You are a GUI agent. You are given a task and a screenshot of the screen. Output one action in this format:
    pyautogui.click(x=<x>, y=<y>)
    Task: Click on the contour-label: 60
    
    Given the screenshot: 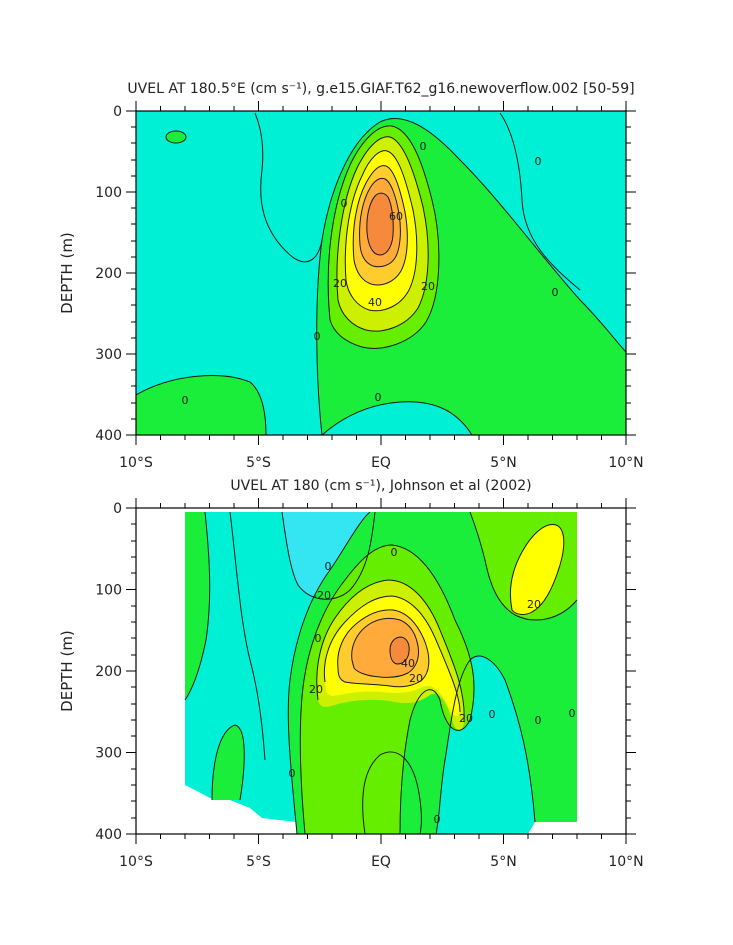 What is the action you would take?
    pyautogui.click(x=396, y=216)
    